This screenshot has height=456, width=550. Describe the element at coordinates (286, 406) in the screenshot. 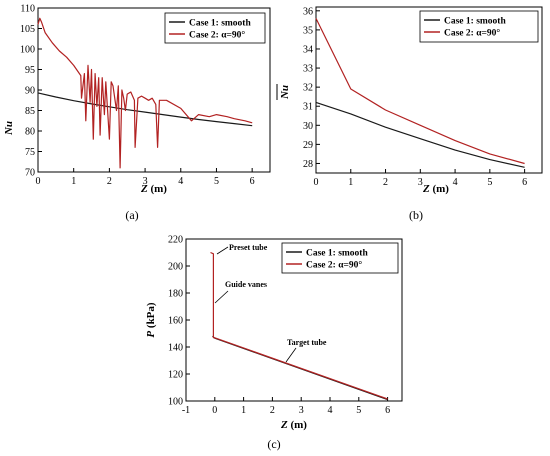

I see `panel-c-xticks: -1 0 1 2 3 4 5 6` at that location.